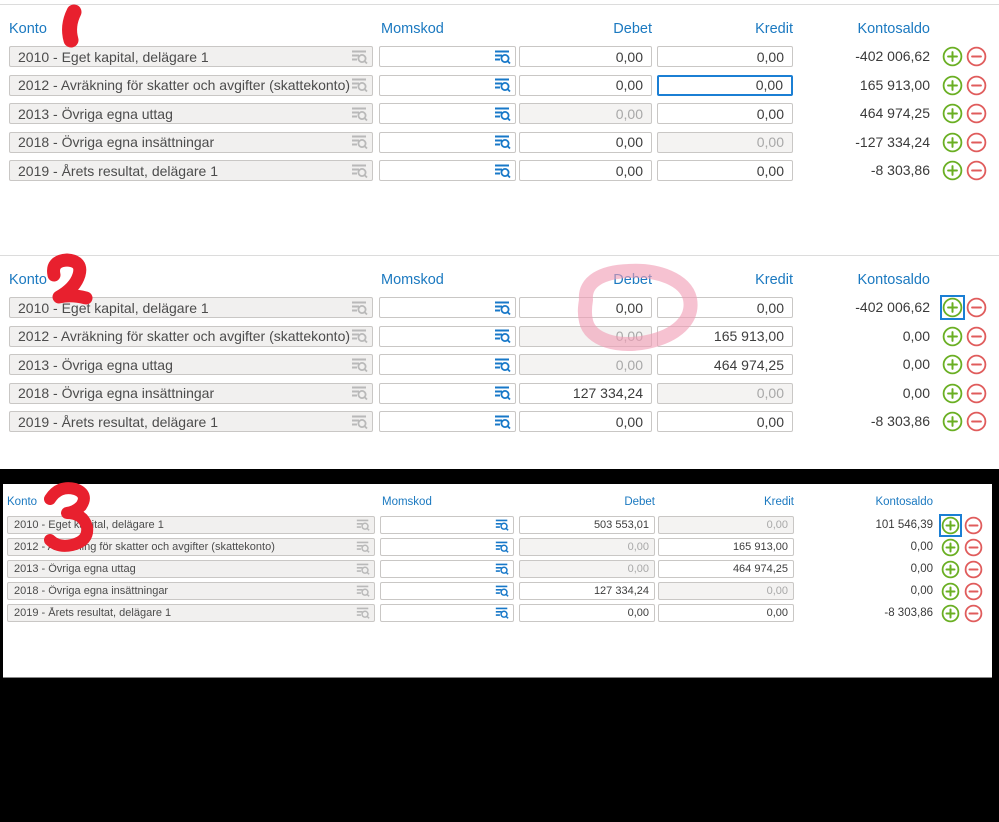 Image resolution: width=999 pixels, height=822 pixels. I want to click on debet-input: 503 553,01, so click(587, 525).